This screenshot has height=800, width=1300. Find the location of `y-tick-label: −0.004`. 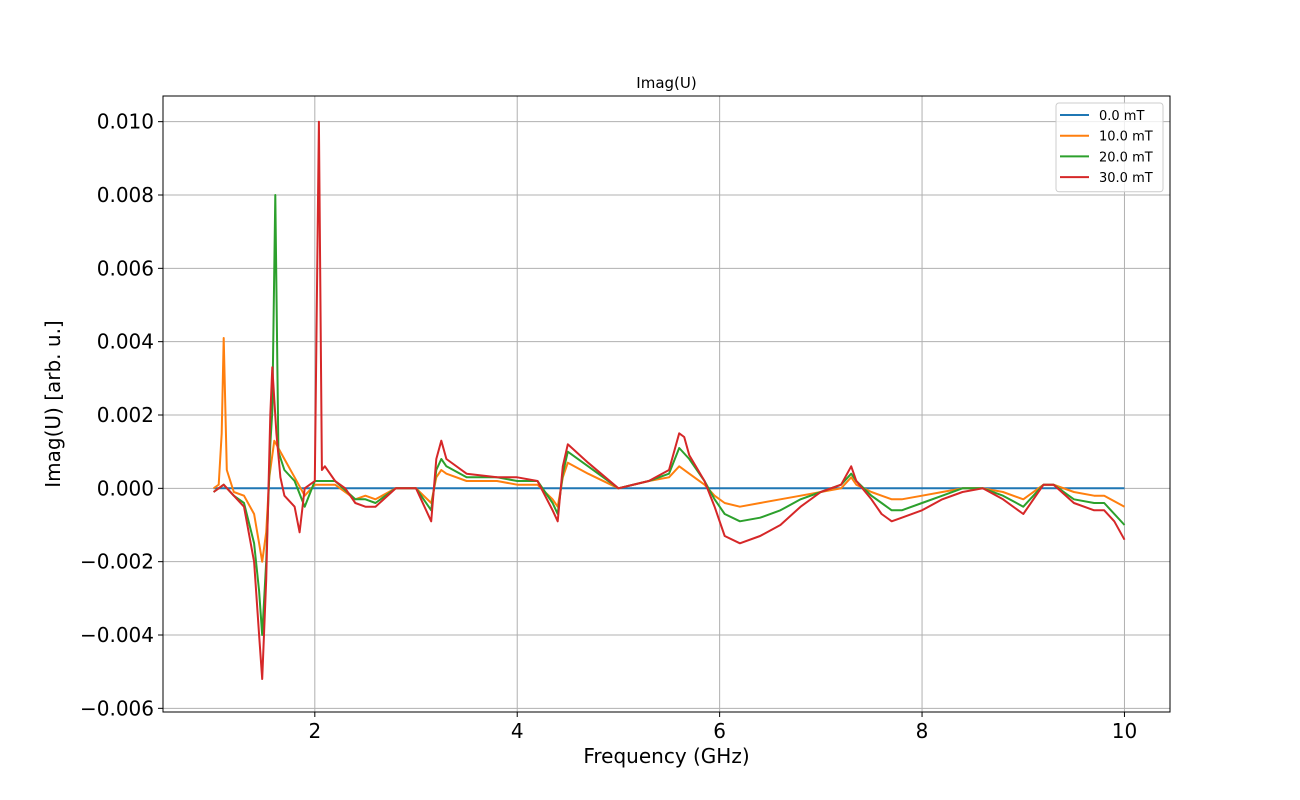

y-tick-label: −0.004 is located at coordinates (117, 635).